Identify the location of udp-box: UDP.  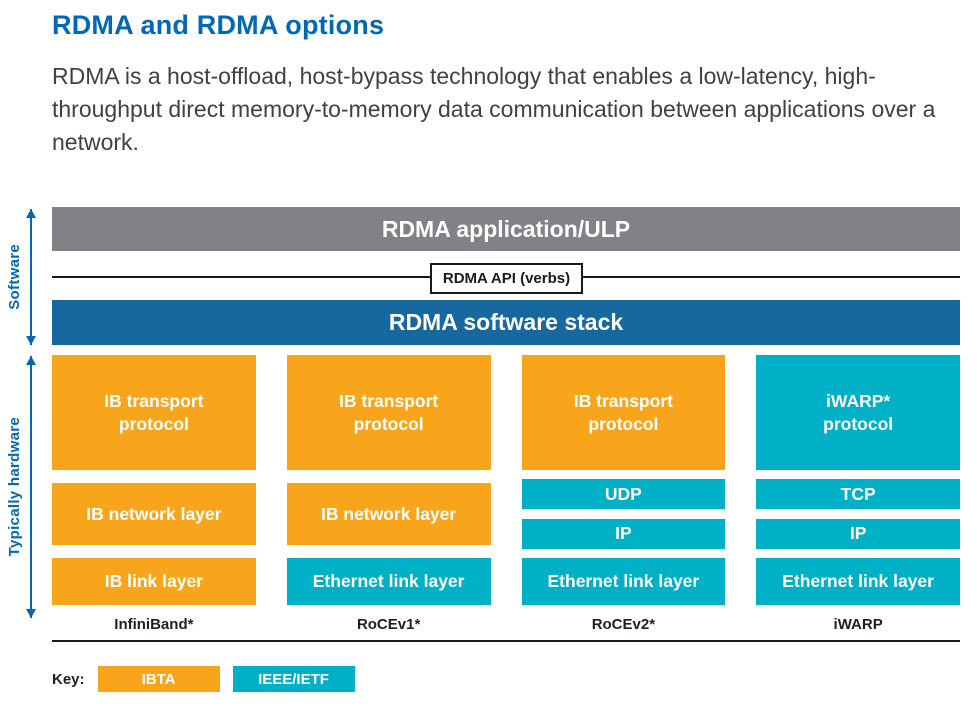
(623, 494).